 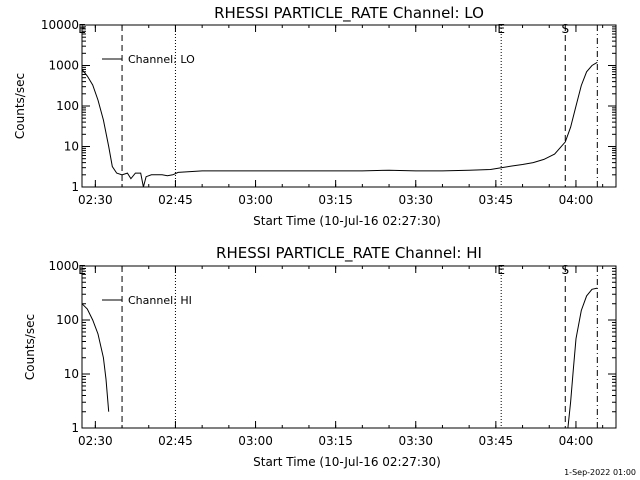 I want to click on hi-y-tick-label: 10, so click(x=71, y=374).